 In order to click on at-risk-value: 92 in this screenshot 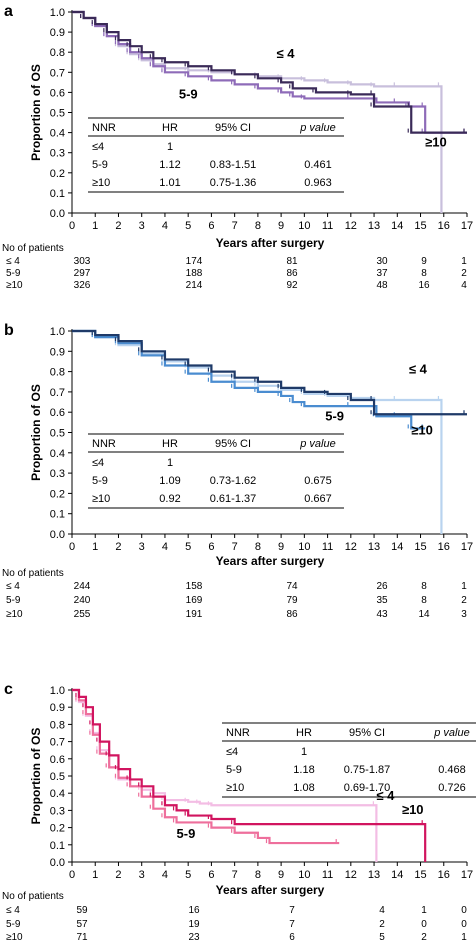, I will do `click(292, 285)`.